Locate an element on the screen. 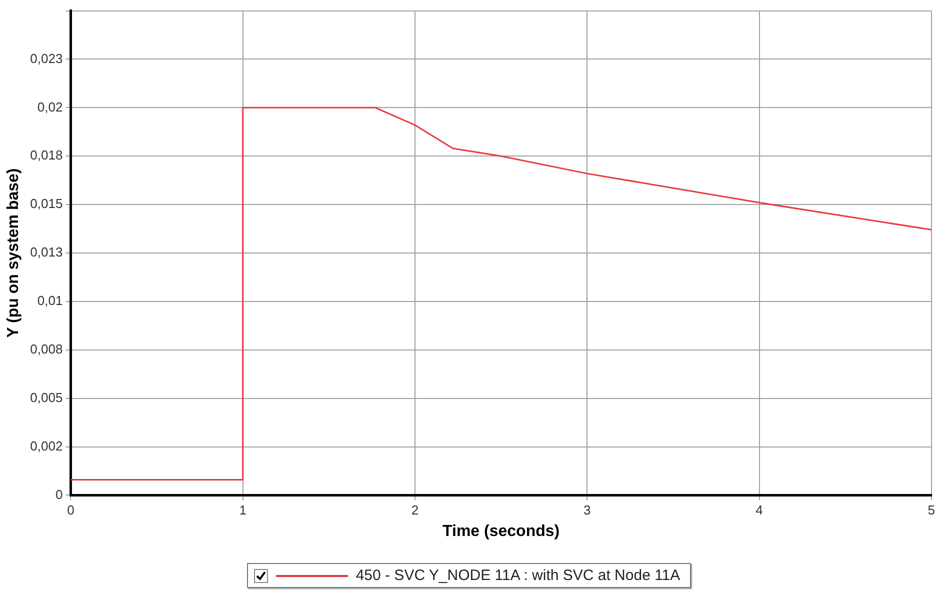 The width and height of the screenshot is (938, 601). x-tick-label: 3 is located at coordinates (587, 510).